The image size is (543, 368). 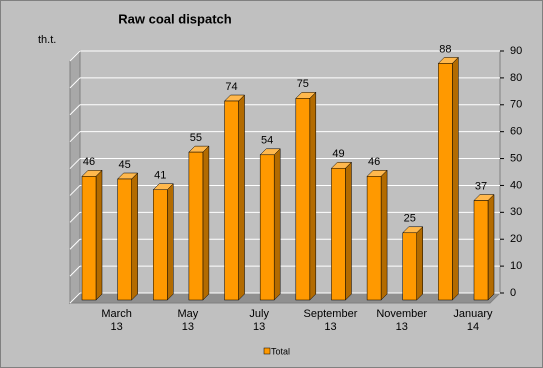 I want to click on value-label: 54, so click(x=267, y=141).